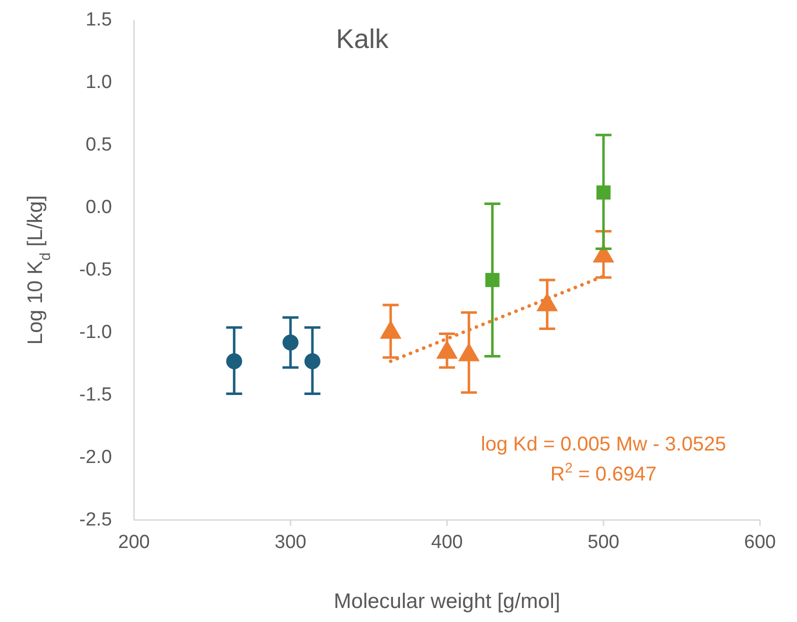 The width and height of the screenshot is (797, 622). Describe the element at coordinates (95, 520) in the screenshot. I see `y-tick-label: -2.5` at that location.